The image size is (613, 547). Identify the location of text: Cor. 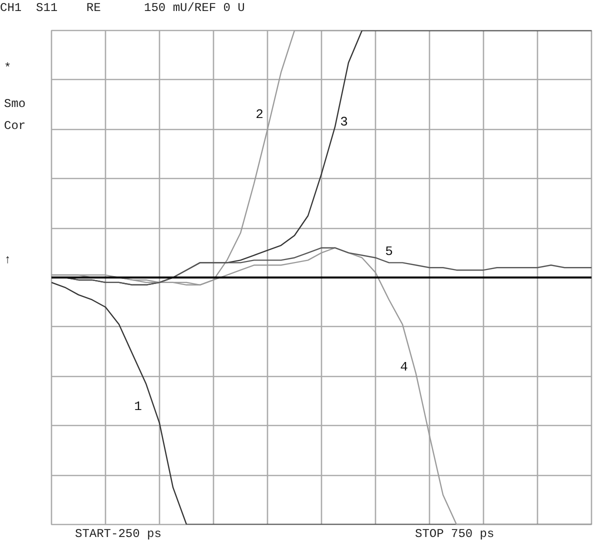
(15, 126).